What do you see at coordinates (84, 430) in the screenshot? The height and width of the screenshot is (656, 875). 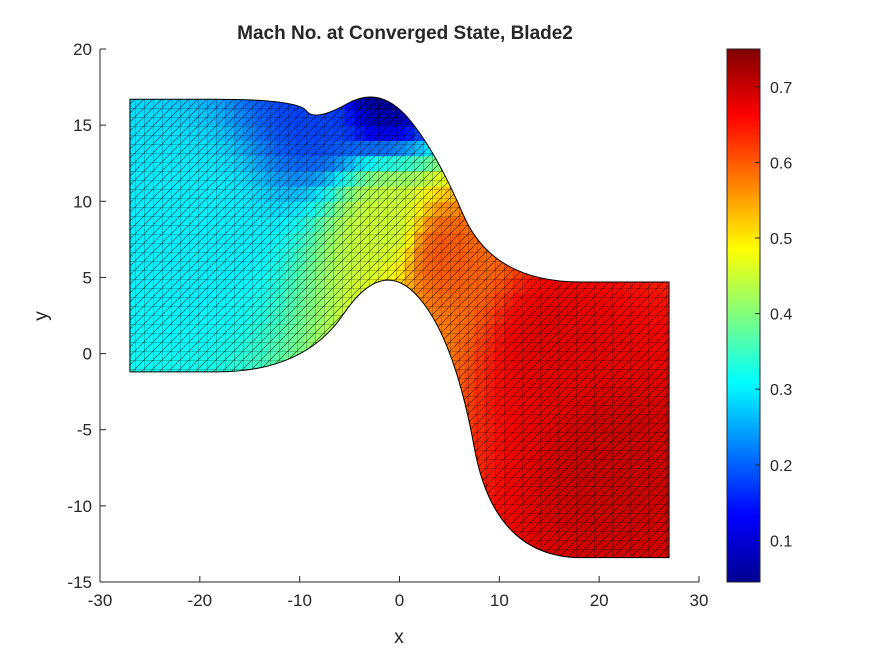 I see `y-tick-label: -5` at bounding box center [84, 430].